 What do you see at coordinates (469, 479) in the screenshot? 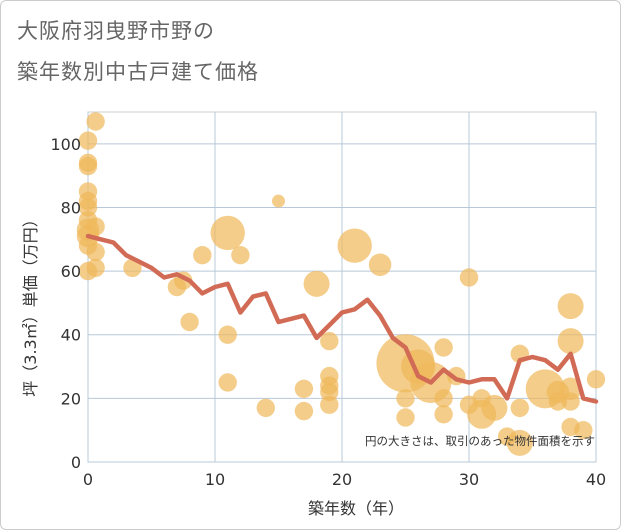
I see `x-tick-label: 30` at bounding box center [469, 479].